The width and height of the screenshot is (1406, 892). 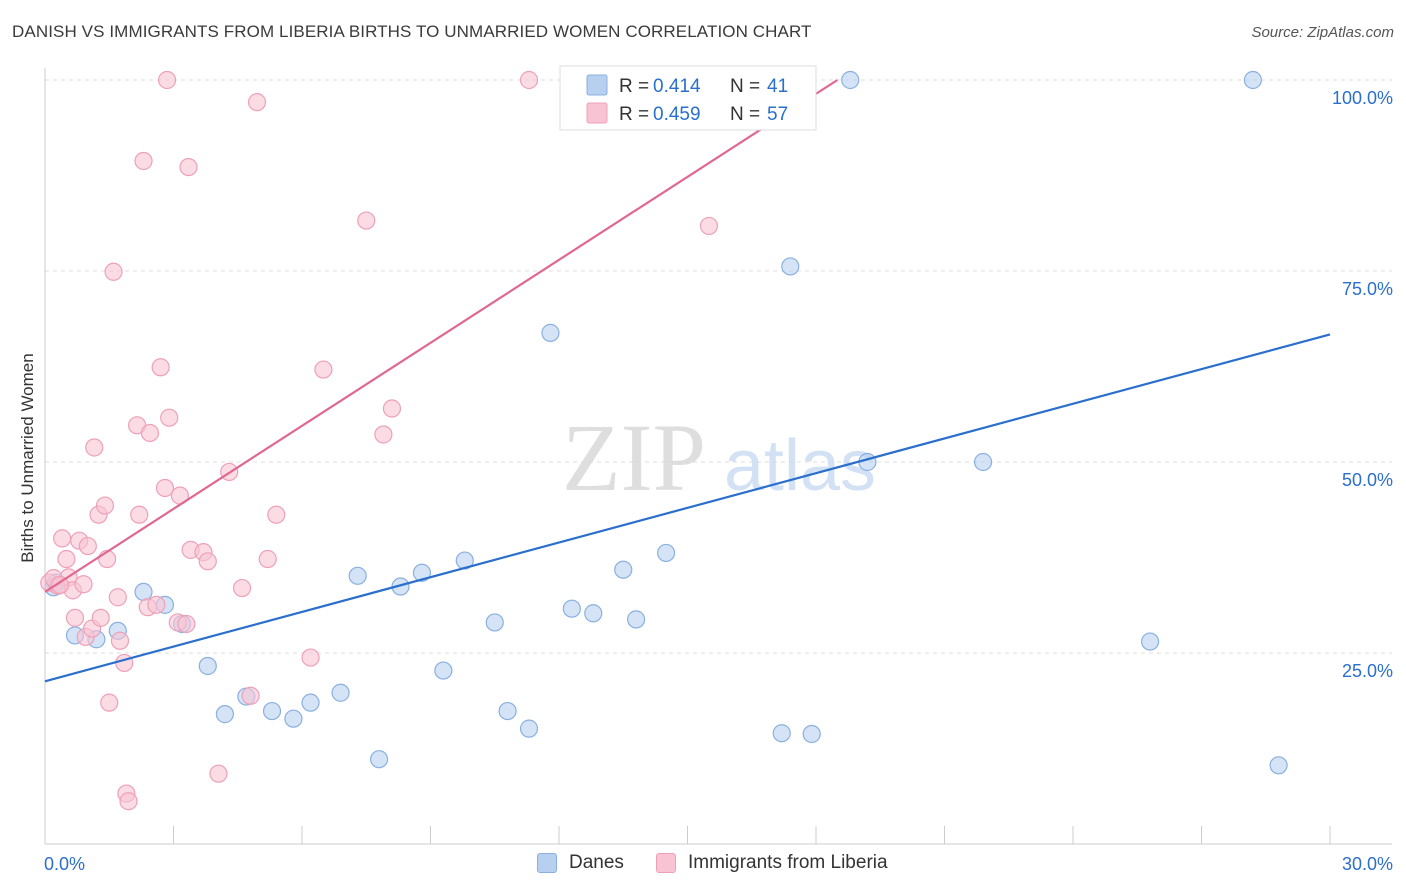 What do you see at coordinates (634, 86) in the screenshot?
I see `legend-r-label-danes: R =` at bounding box center [634, 86].